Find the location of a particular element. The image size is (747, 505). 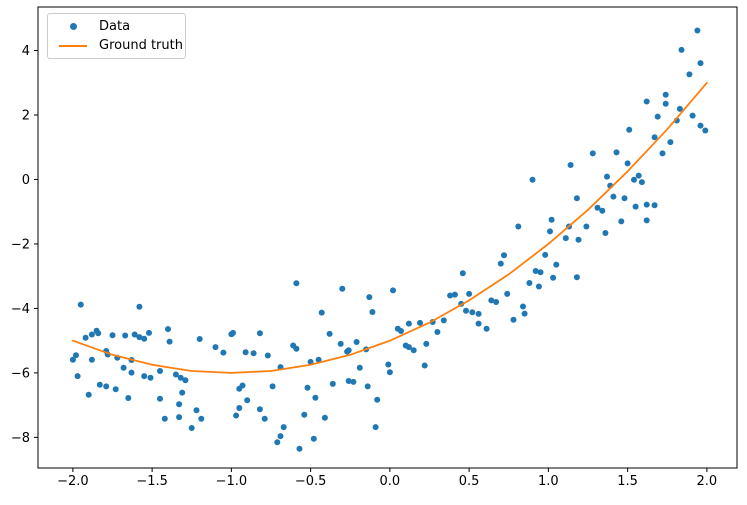

y-tick-label: 0 is located at coordinates (26, 180).